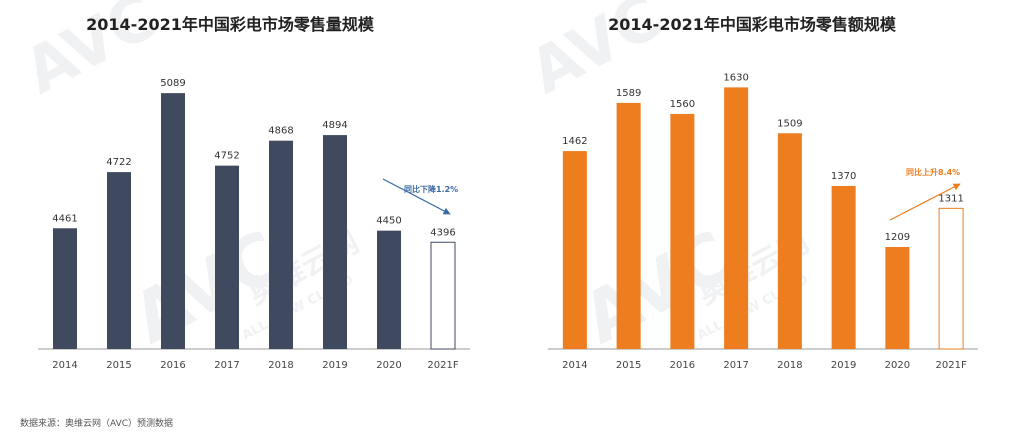 The image size is (1011, 445). What do you see at coordinates (172, 83) in the screenshot?
I see `bar-value-label: 5089` at bounding box center [172, 83].